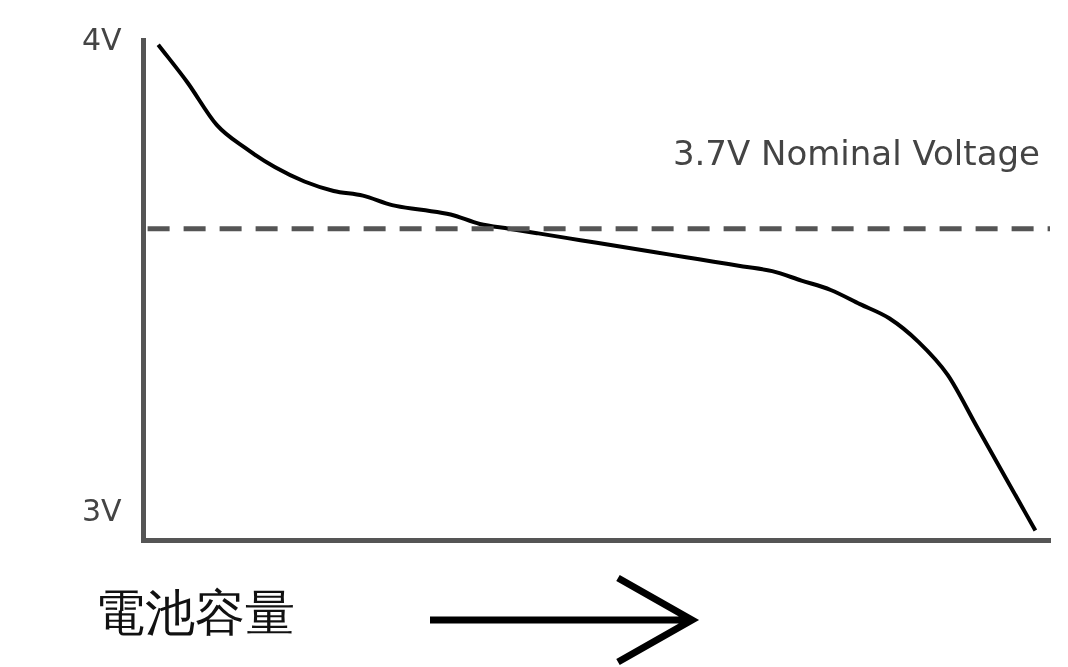  Describe the element at coordinates (102, 511) in the screenshot. I see `y-tick-label: 3V` at that location.